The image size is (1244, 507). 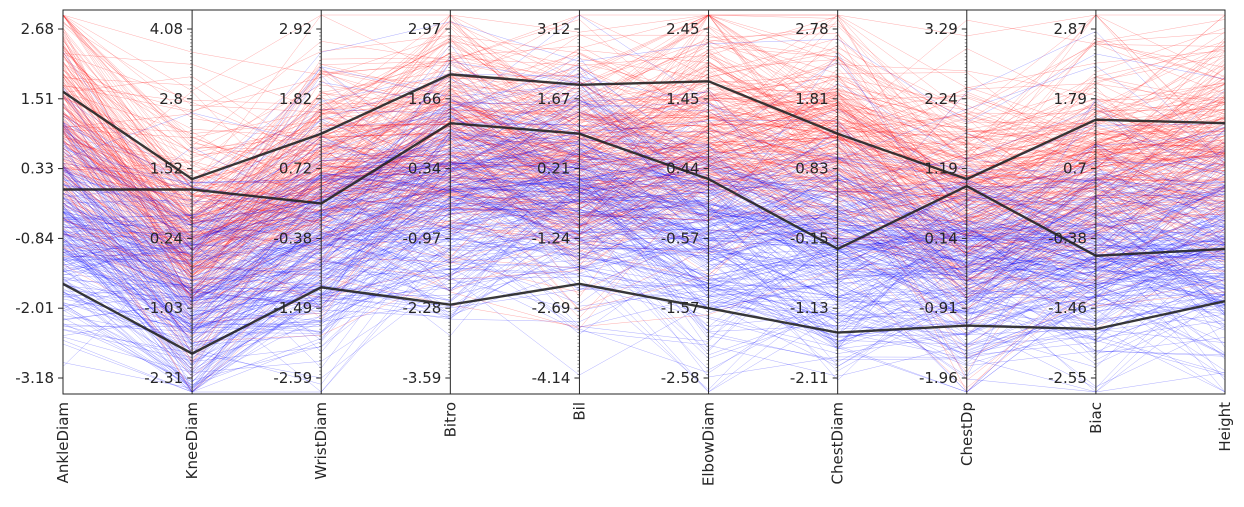 What do you see at coordinates (171, 99) in the screenshot?
I see `tick-label: 2.8` at bounding box center [171, 99].